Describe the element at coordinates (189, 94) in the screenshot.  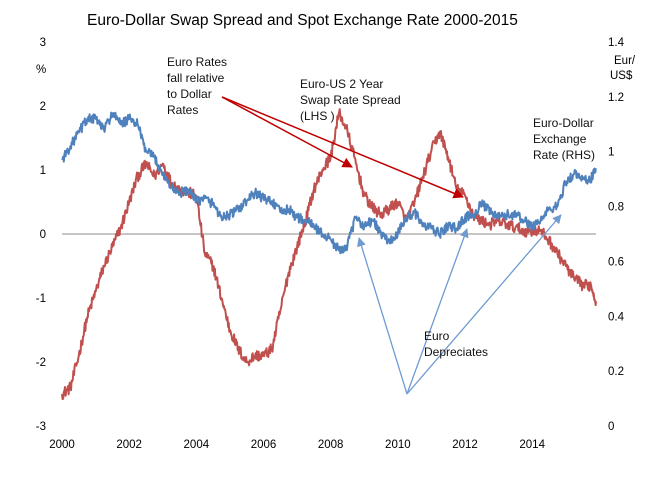
I see `annotation-euro-rates-line-3: to Dollar` at that location.